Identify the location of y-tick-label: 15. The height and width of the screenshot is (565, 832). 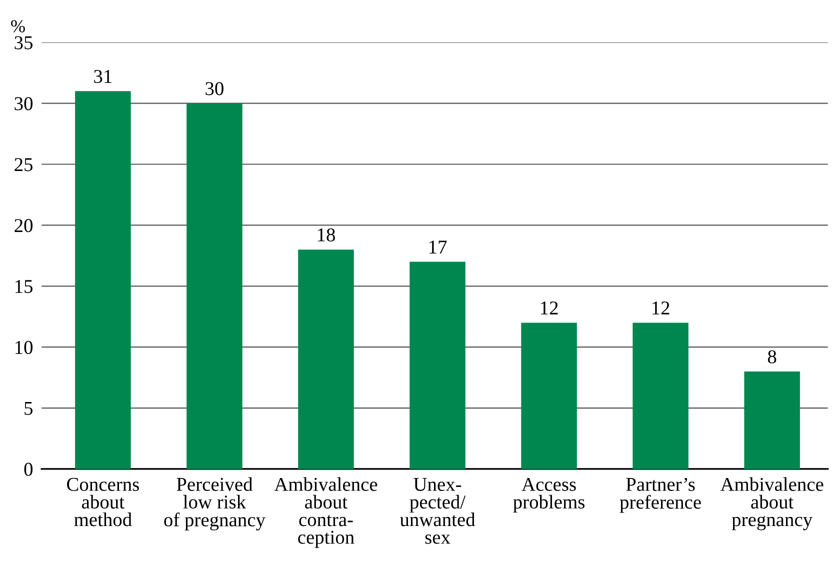
(24, 287).